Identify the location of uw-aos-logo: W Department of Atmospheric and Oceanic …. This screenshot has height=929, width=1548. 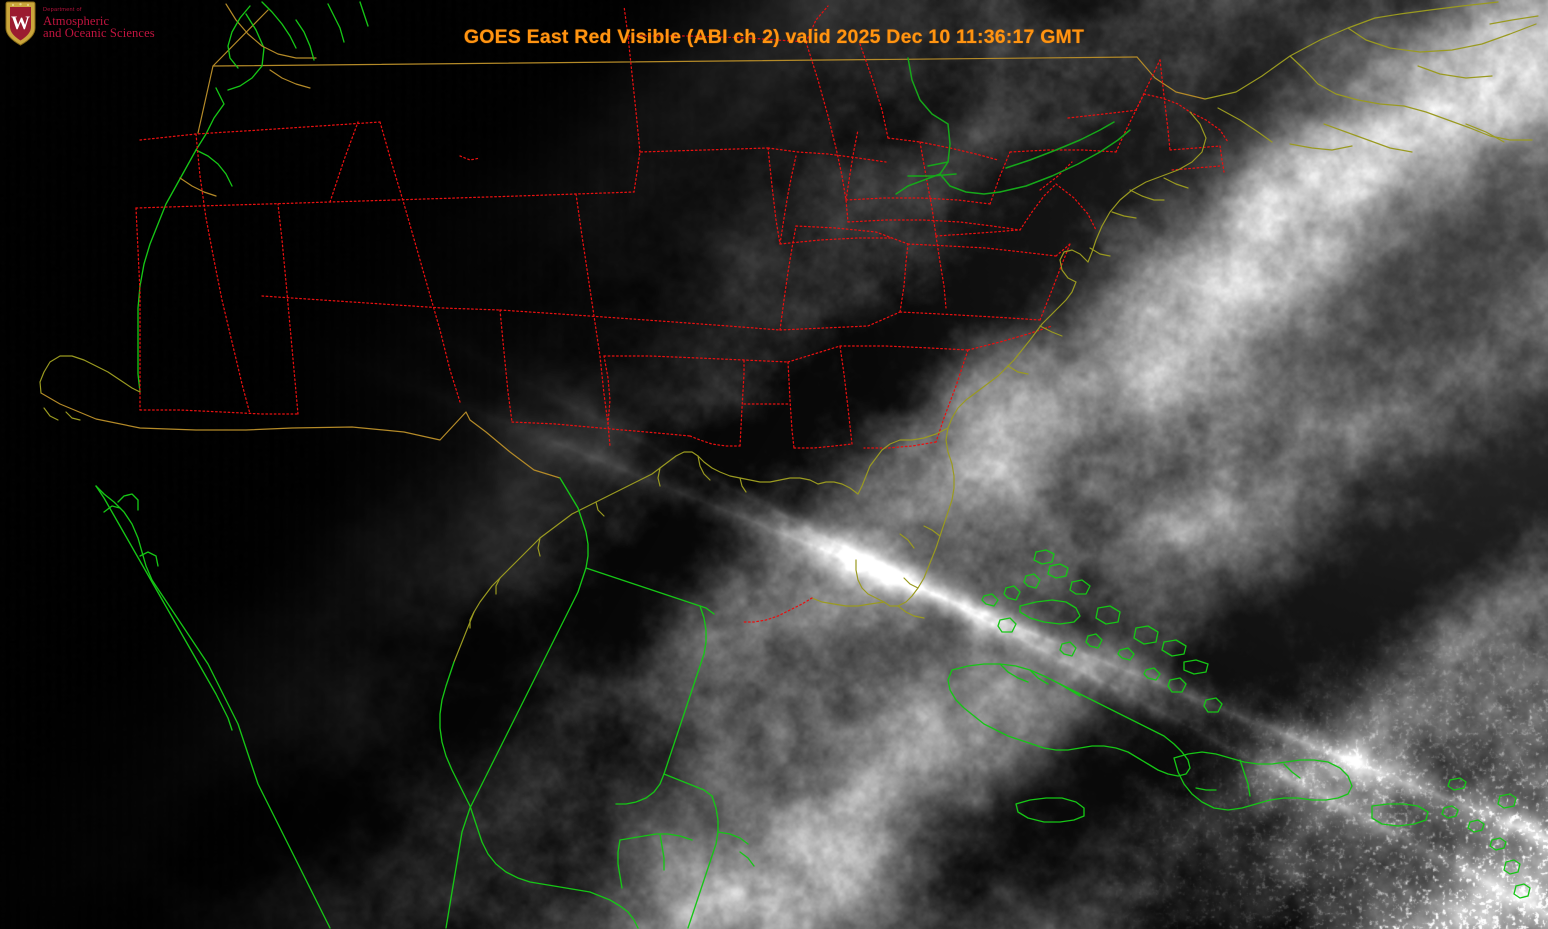
(79, 23).